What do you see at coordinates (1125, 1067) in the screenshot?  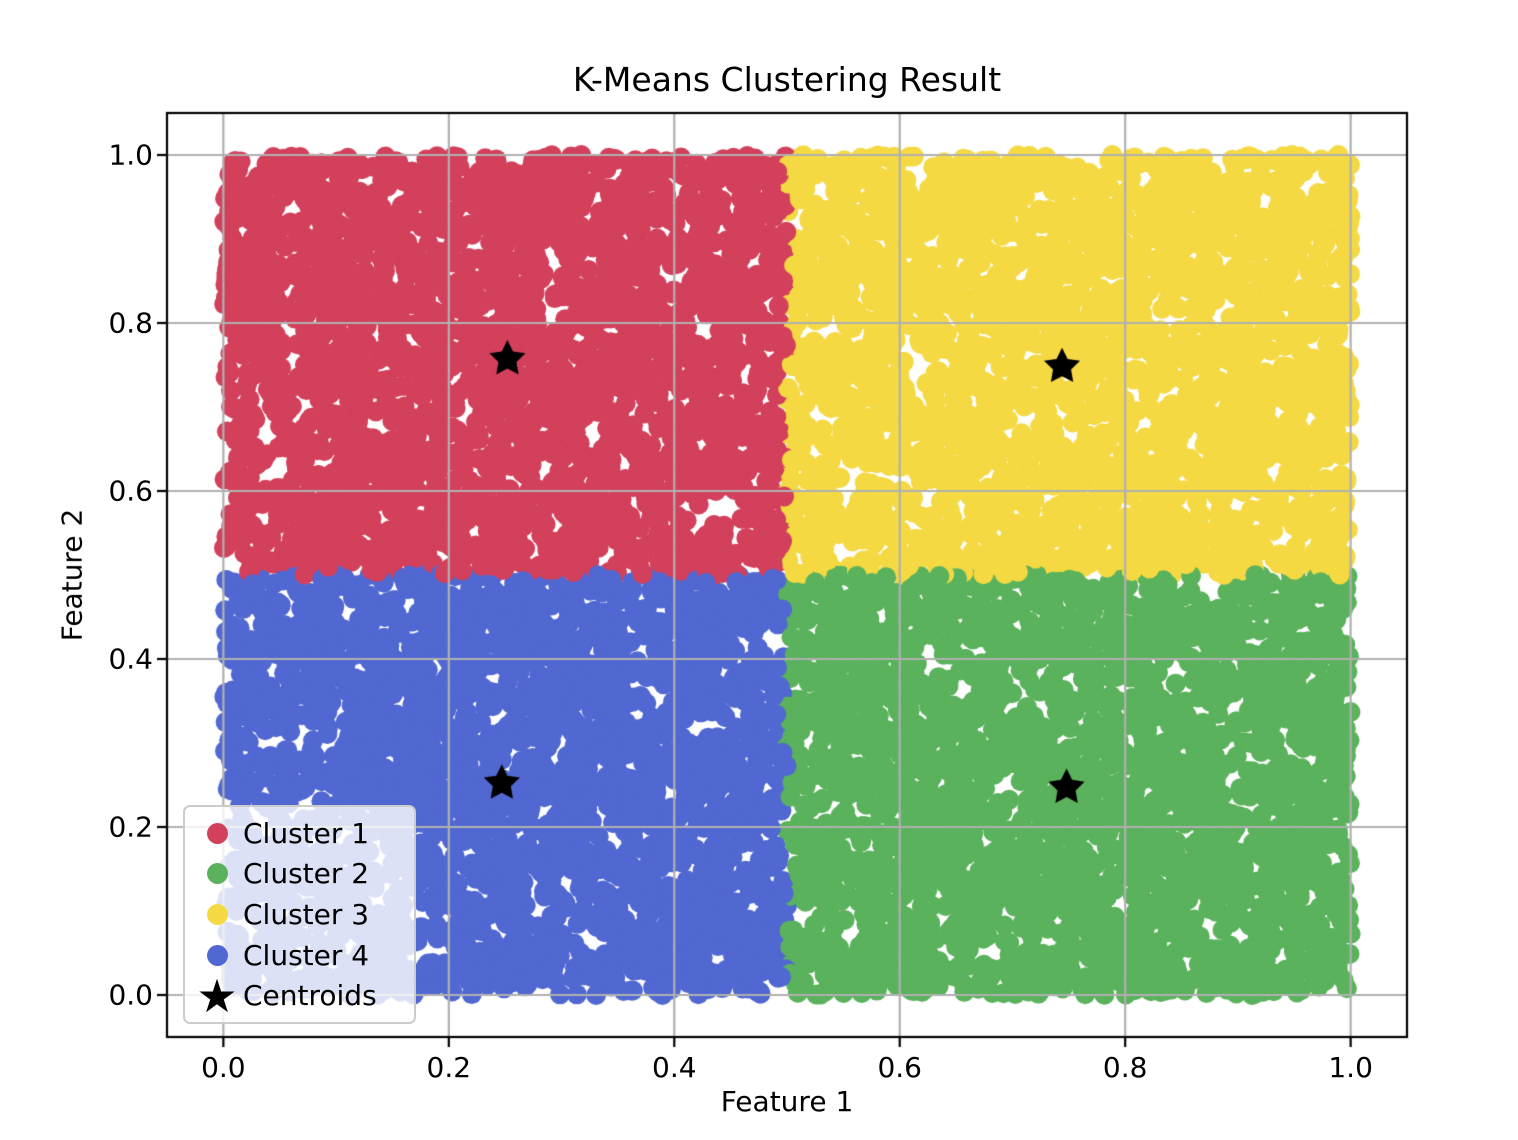 I see `x-tick-label: 0.8` at bounding box center [1125, 1067].